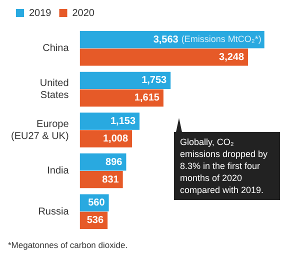 This screenshot has height=260, width=297. I want to click on data-label: 3,248, so click(231, 57).